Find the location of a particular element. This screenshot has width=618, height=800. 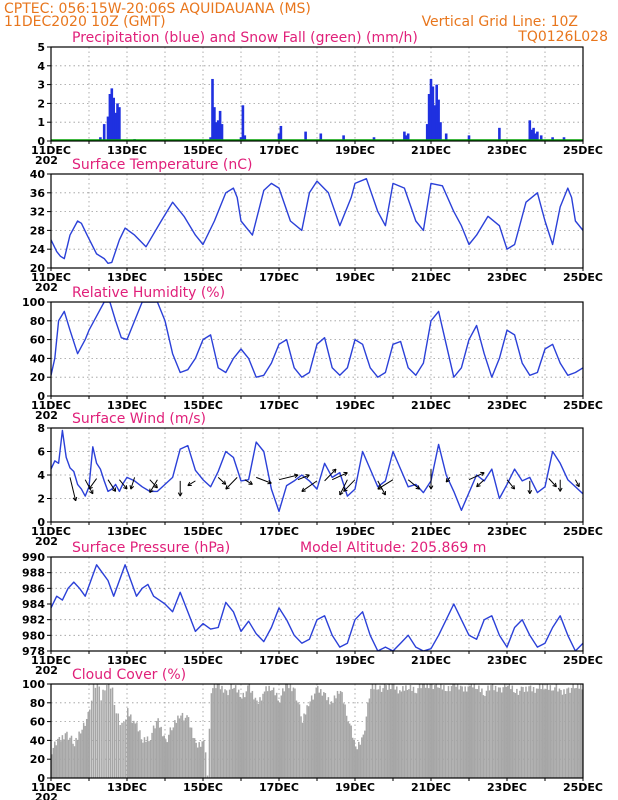

wind-arrows is located at coordinates (324, 485).